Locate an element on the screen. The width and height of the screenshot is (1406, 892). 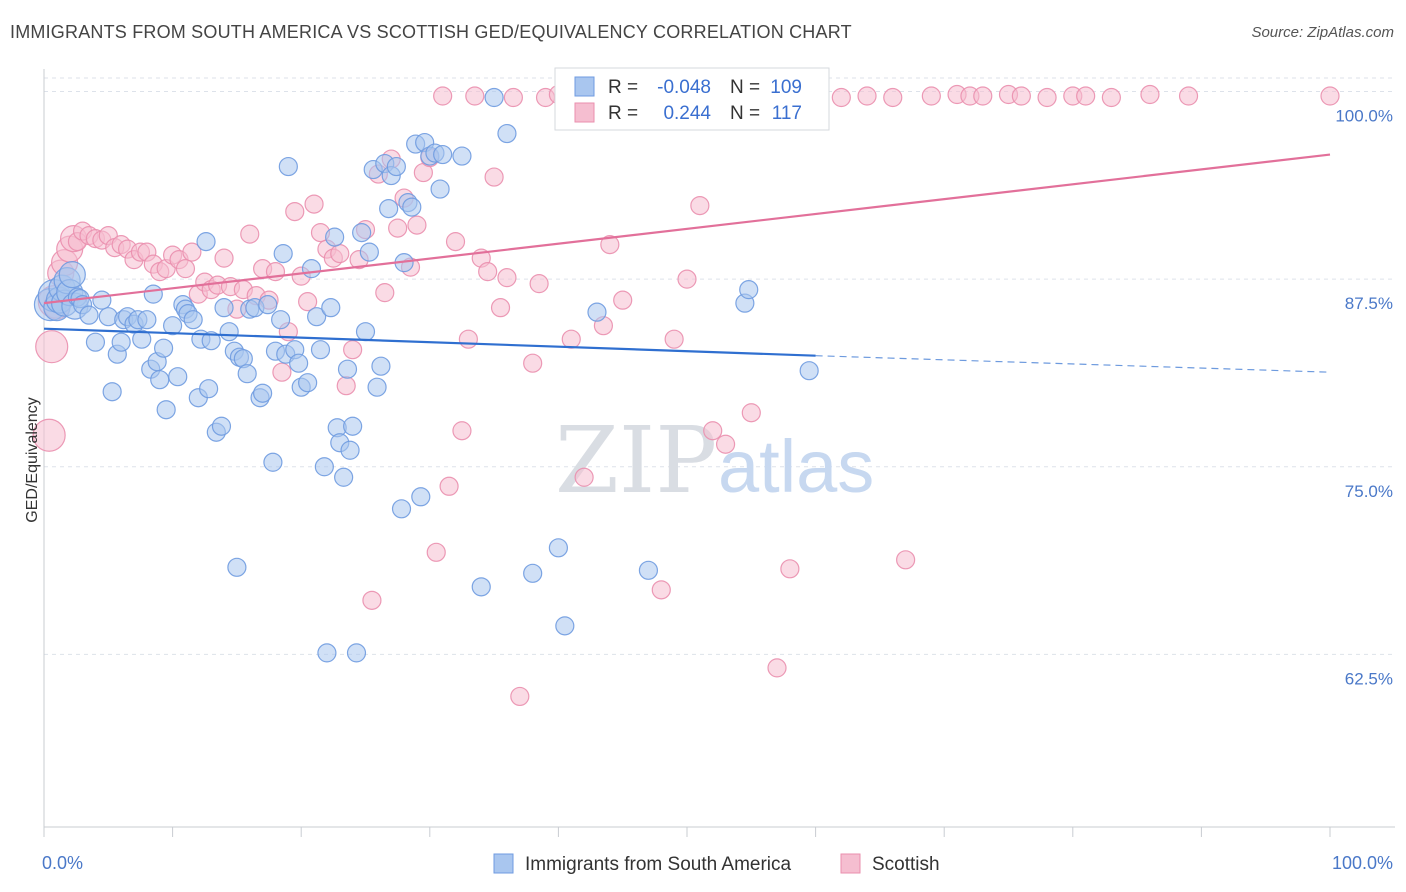
stats-pink-r-value: 0.244 is located at coordinates (687, 113).